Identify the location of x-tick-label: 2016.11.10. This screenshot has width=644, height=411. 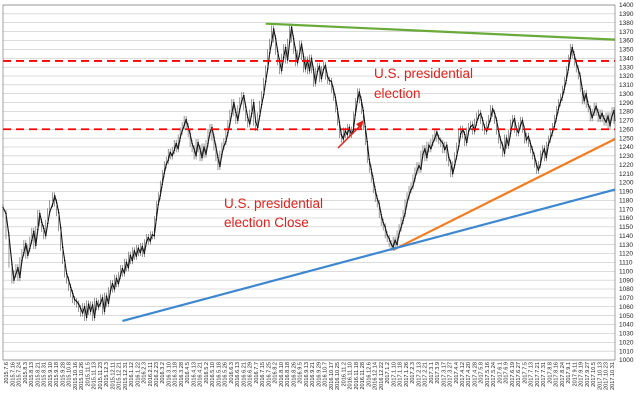
(351, 376).